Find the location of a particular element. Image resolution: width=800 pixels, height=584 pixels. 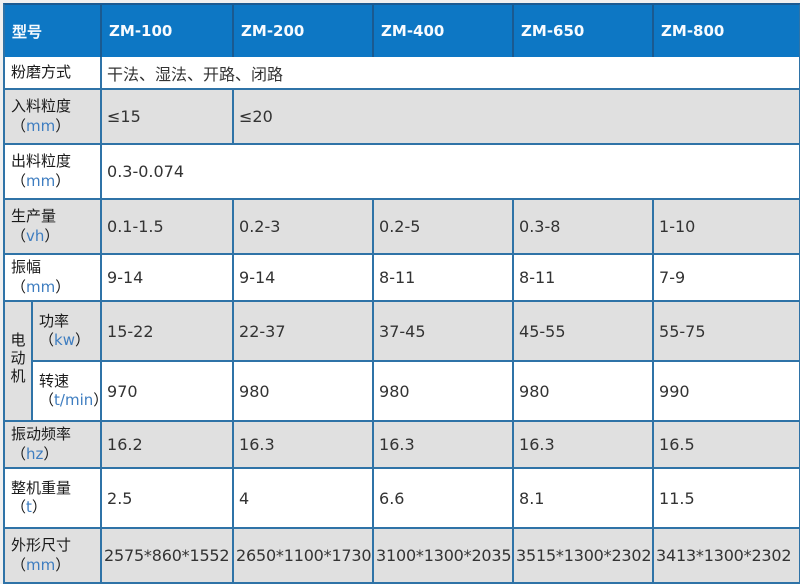

speed-value: 970 is located at coordinates (168, 392).